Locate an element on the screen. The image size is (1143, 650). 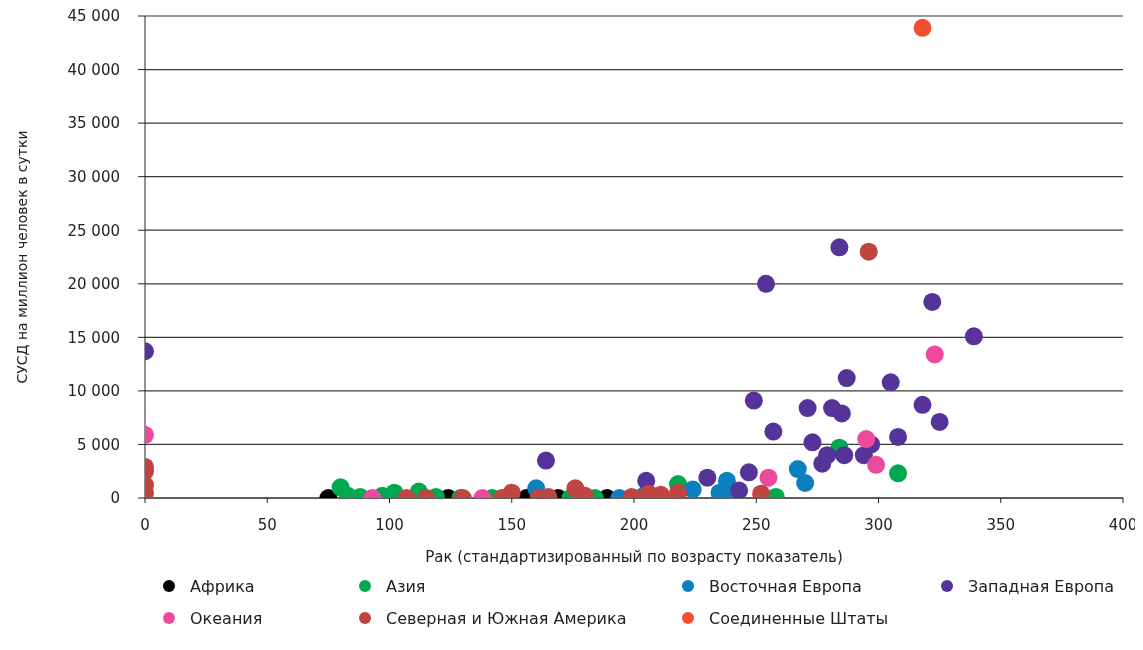
y-tick-label: 30 000 is located at coordinates (93, 176).